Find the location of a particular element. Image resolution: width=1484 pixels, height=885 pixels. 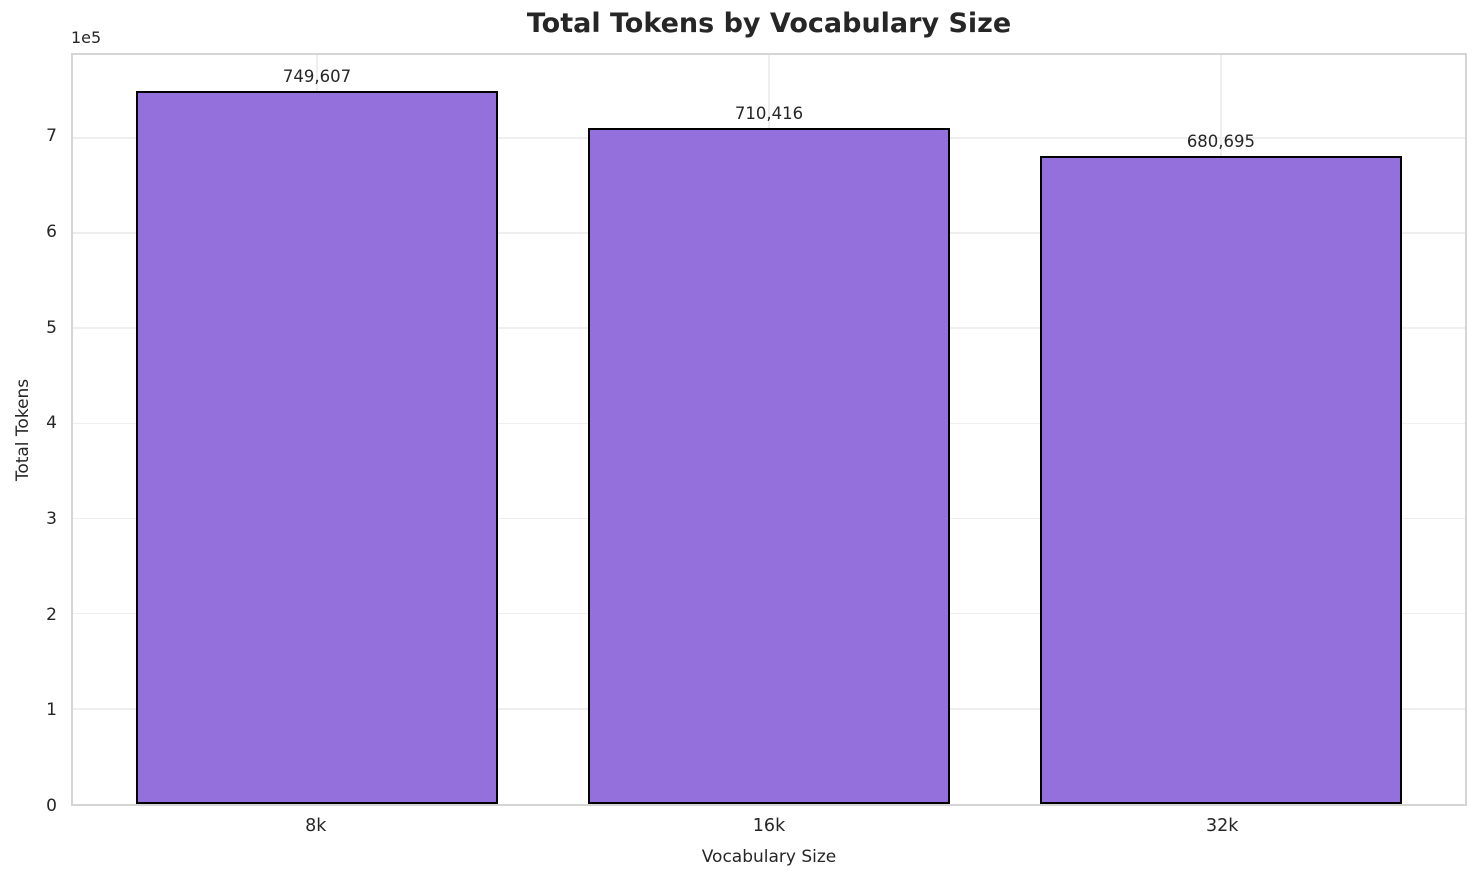

y-axis-offset-label: 1e5 is located at coordinates (86, 37).